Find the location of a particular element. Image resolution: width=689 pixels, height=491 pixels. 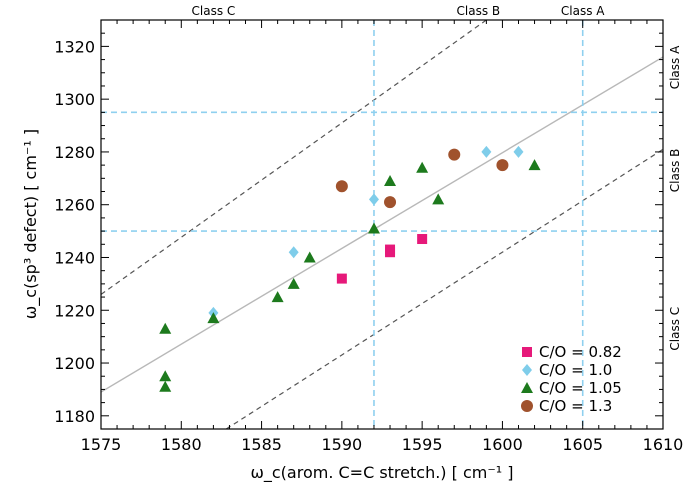

right-class-label: Class B is located at coordinates (675, 171).